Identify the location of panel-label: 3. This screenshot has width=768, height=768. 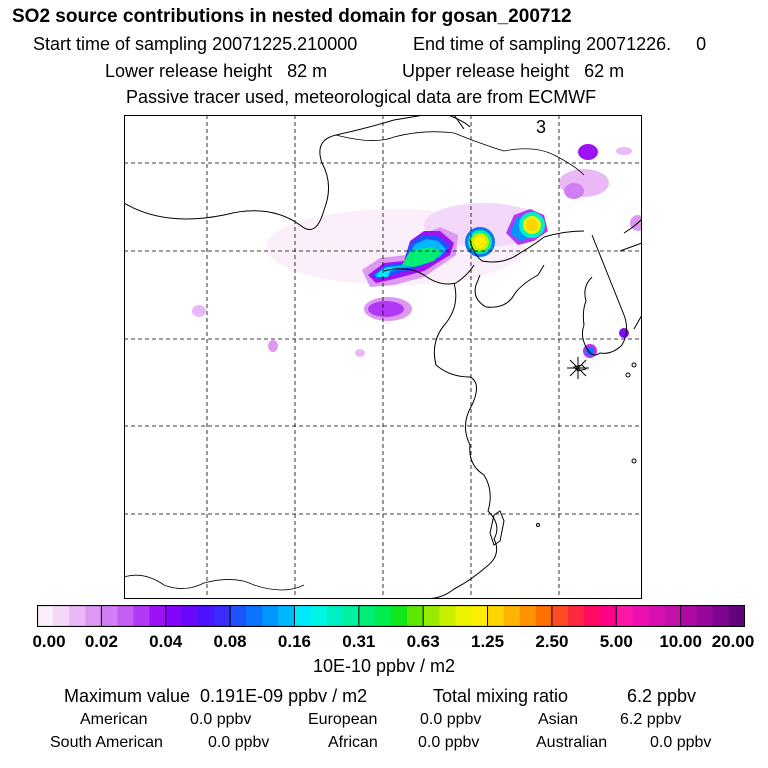
(541, 127).